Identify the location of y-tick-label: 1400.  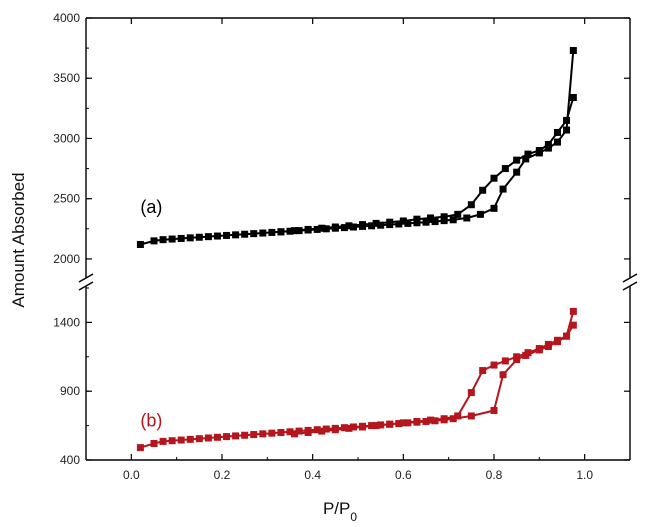
(66, 322).